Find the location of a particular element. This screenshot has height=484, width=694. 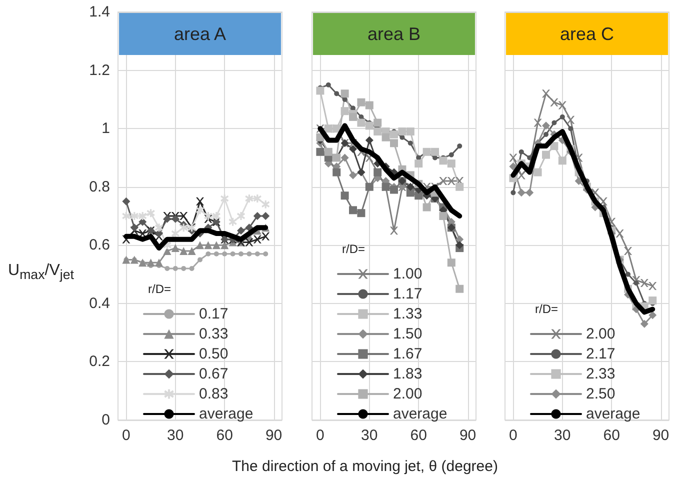

y-tick-label: 0.4 is located at coordinates (99, 303).